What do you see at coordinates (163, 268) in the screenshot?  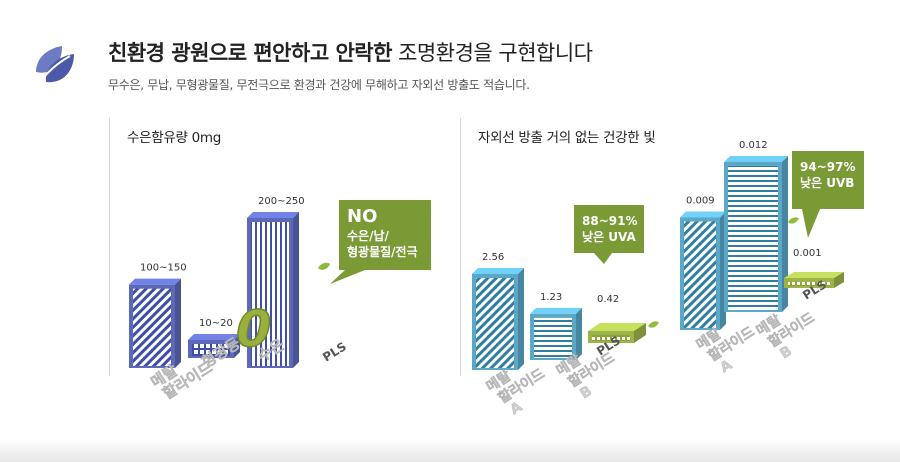 I see `metal-halide-bar-value-label: 100~150` at bounding box center [163, 268].